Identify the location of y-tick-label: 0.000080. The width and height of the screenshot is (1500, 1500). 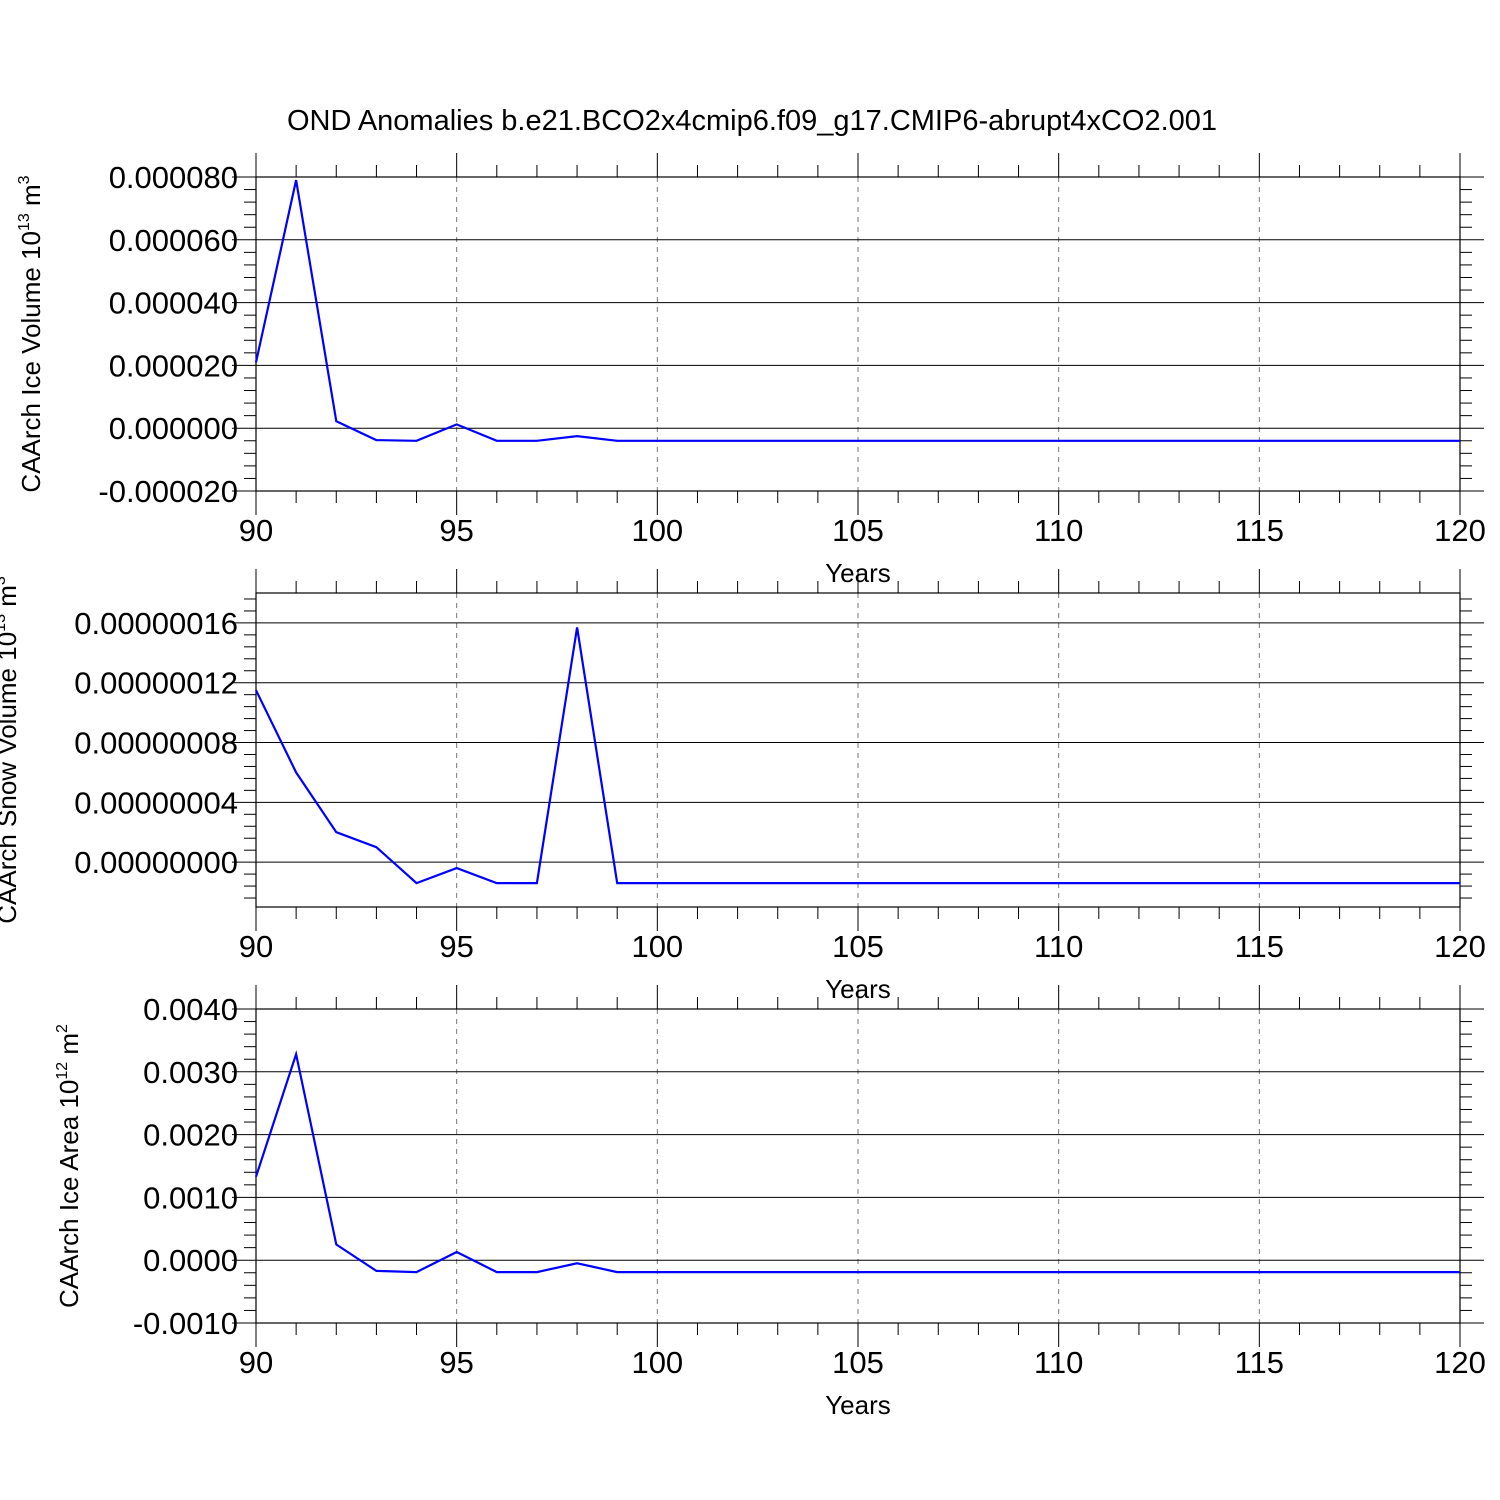
(173, 177).